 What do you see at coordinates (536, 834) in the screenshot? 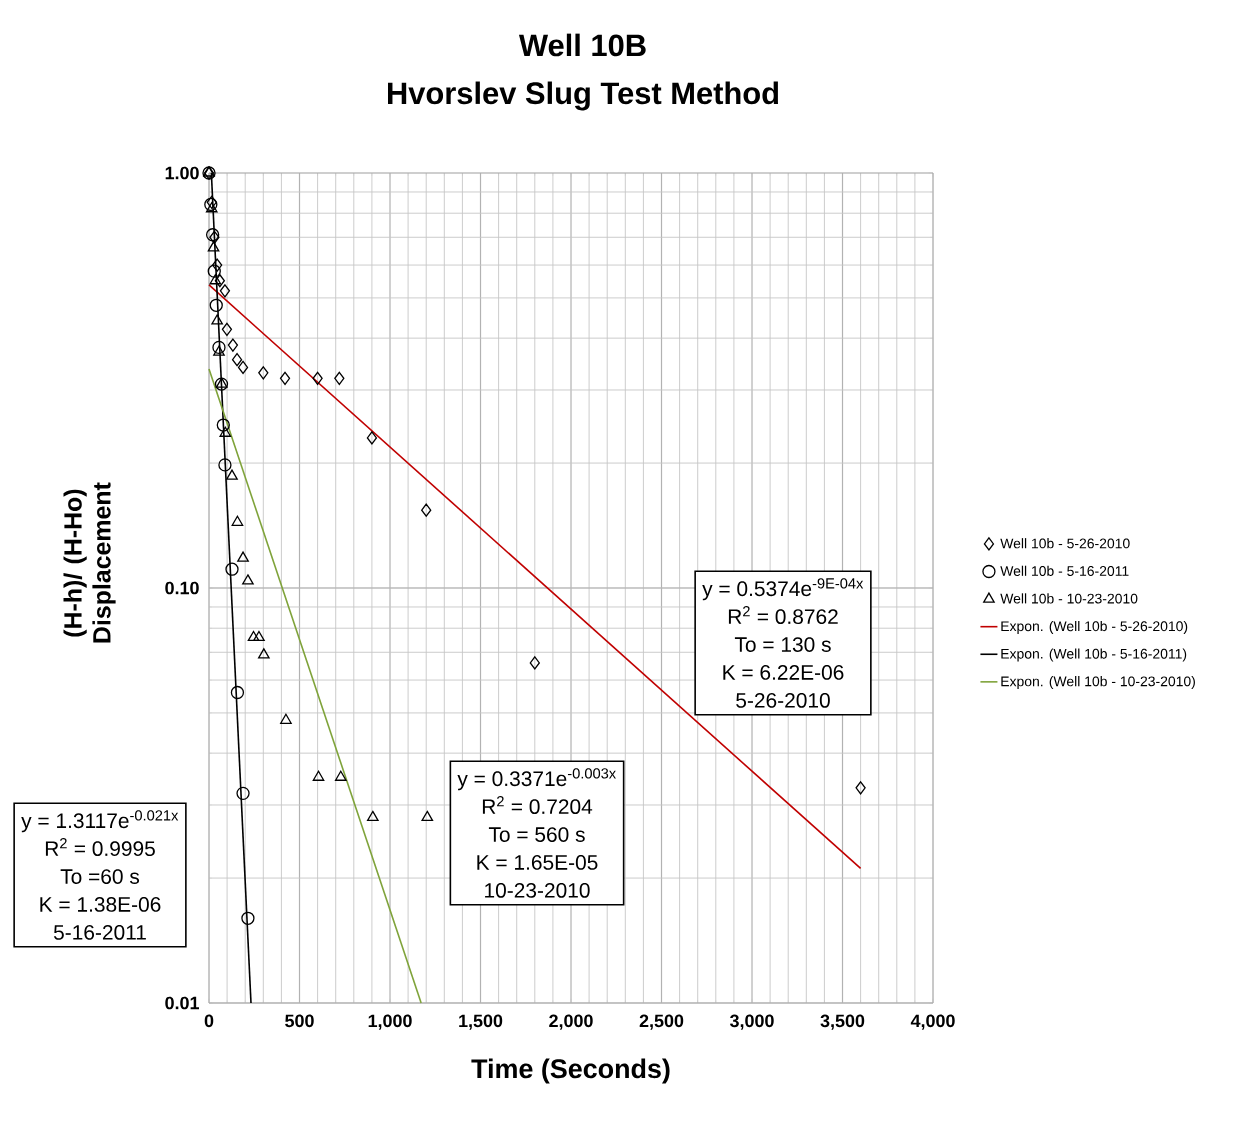
I see `annotation: To = 560 s` at bounding box center [536, 834].